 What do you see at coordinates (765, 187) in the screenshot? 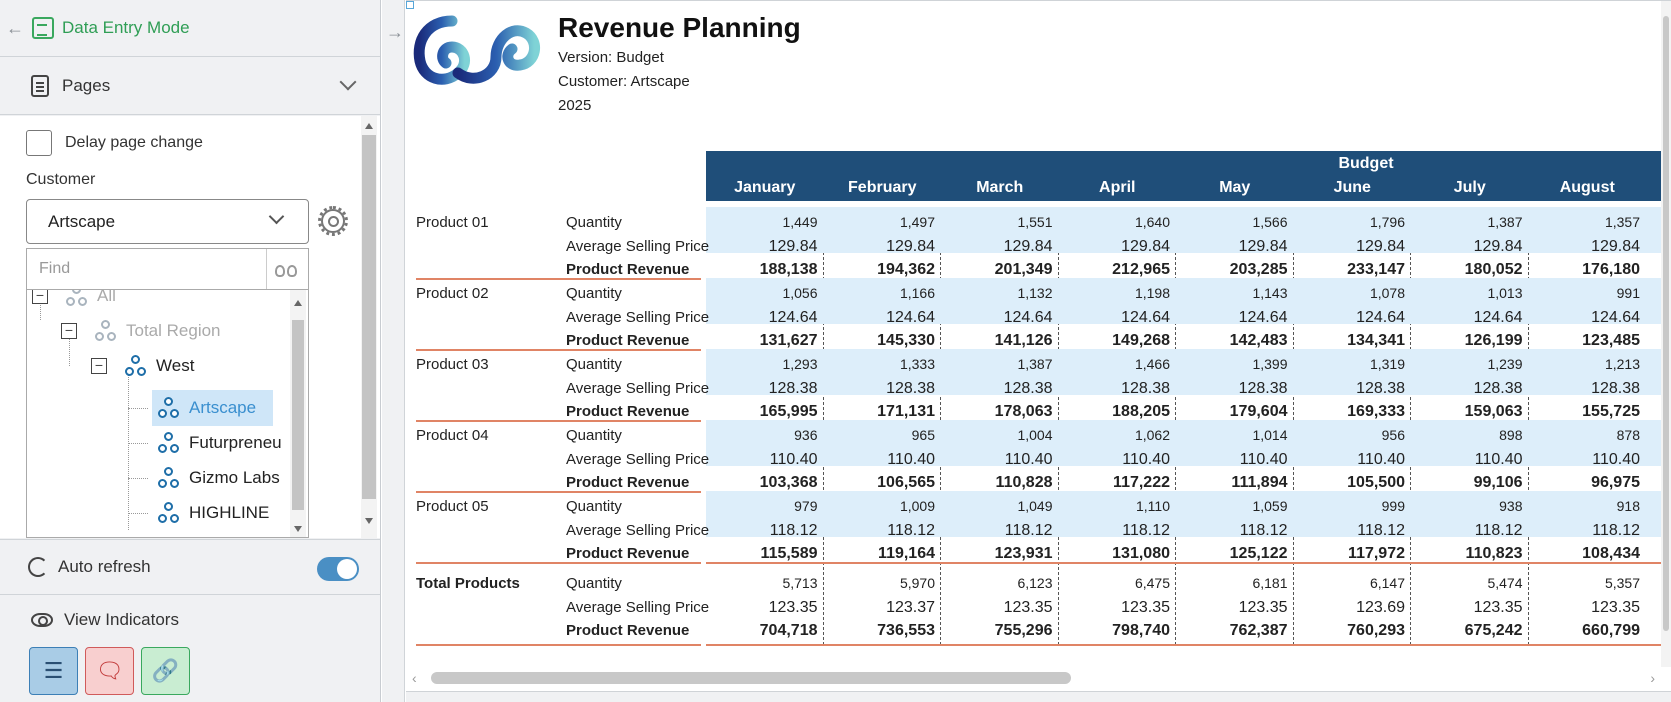
I see `month-header: January` at bounding box center [765, 187].